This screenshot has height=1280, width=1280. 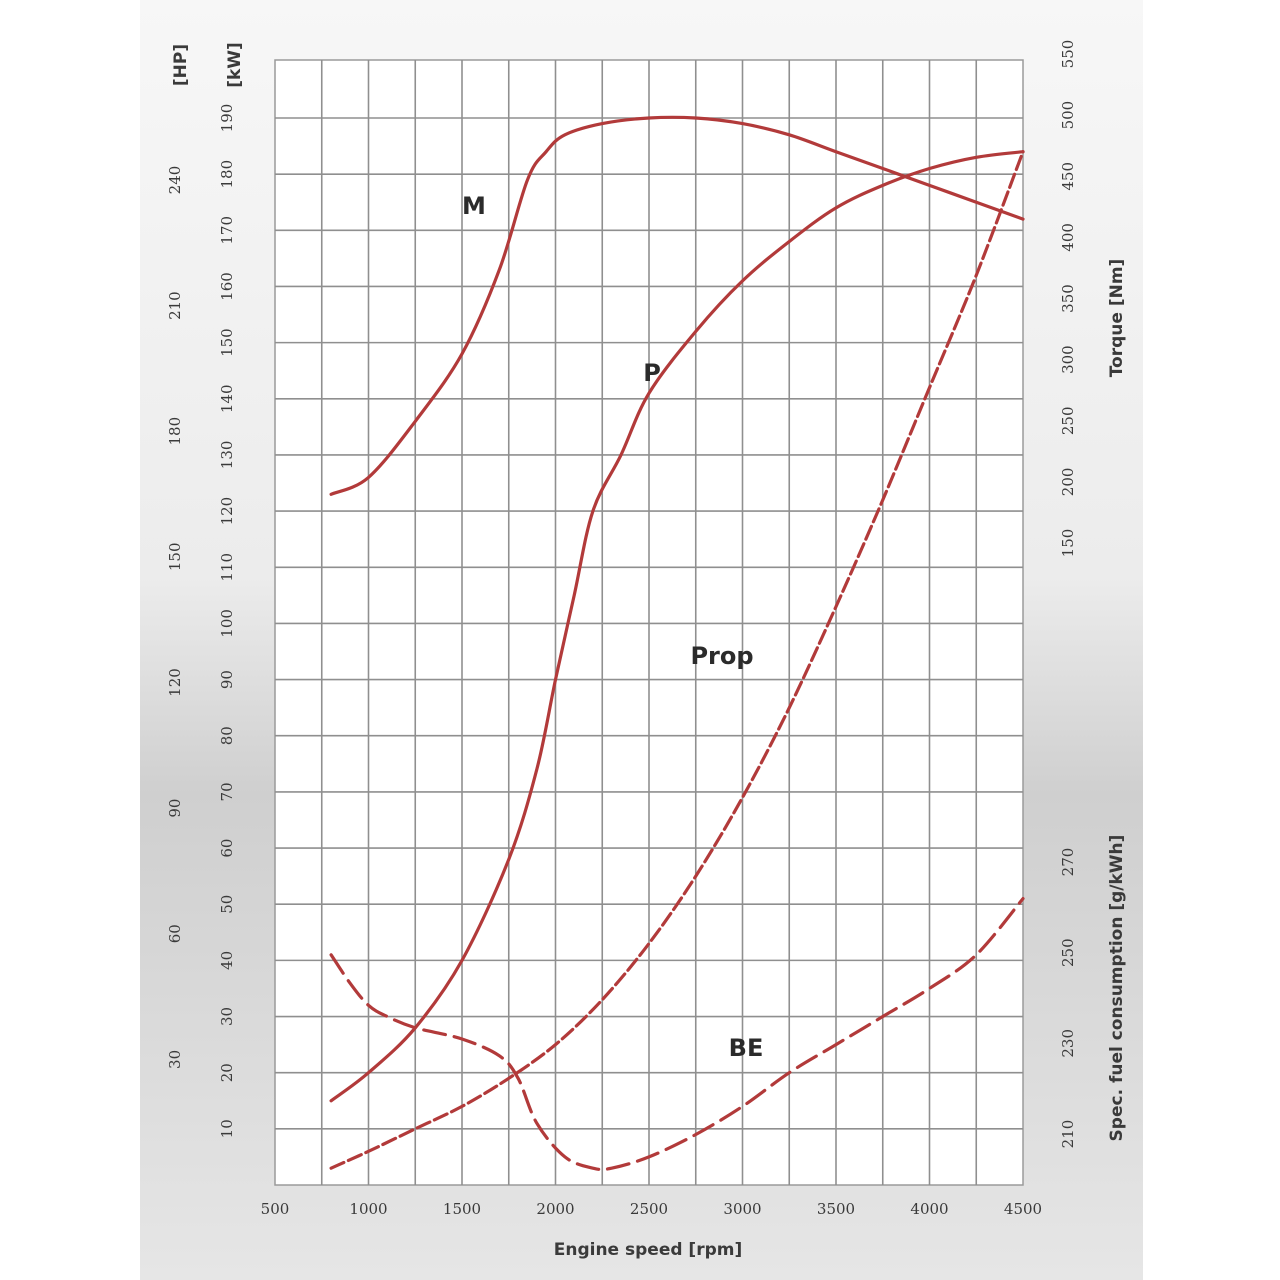 What do you see at coordinates (462, 1209) in the screenshot?
I see `x-tick-label: 1500` at bounding box center [462, 1209].